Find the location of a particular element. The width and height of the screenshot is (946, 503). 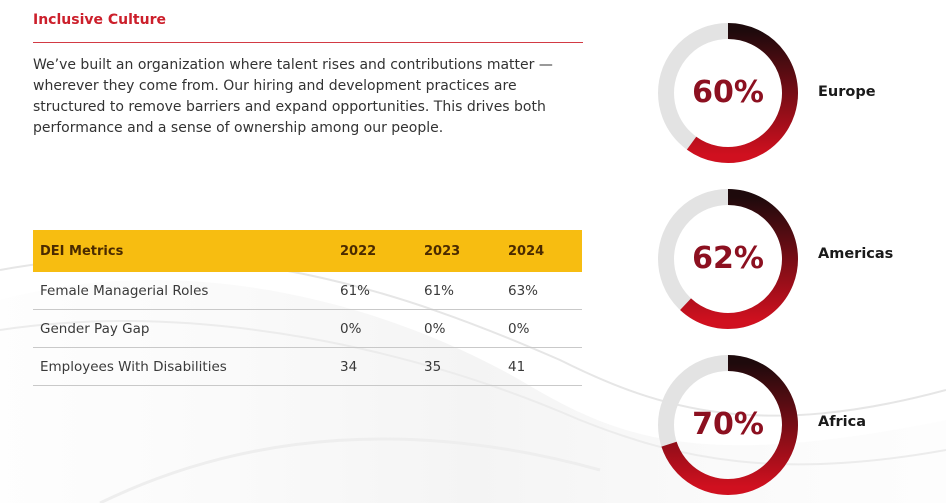

table-row: Female Managerial Roles 61% 61% 63% is located at coordinates (307, 291).